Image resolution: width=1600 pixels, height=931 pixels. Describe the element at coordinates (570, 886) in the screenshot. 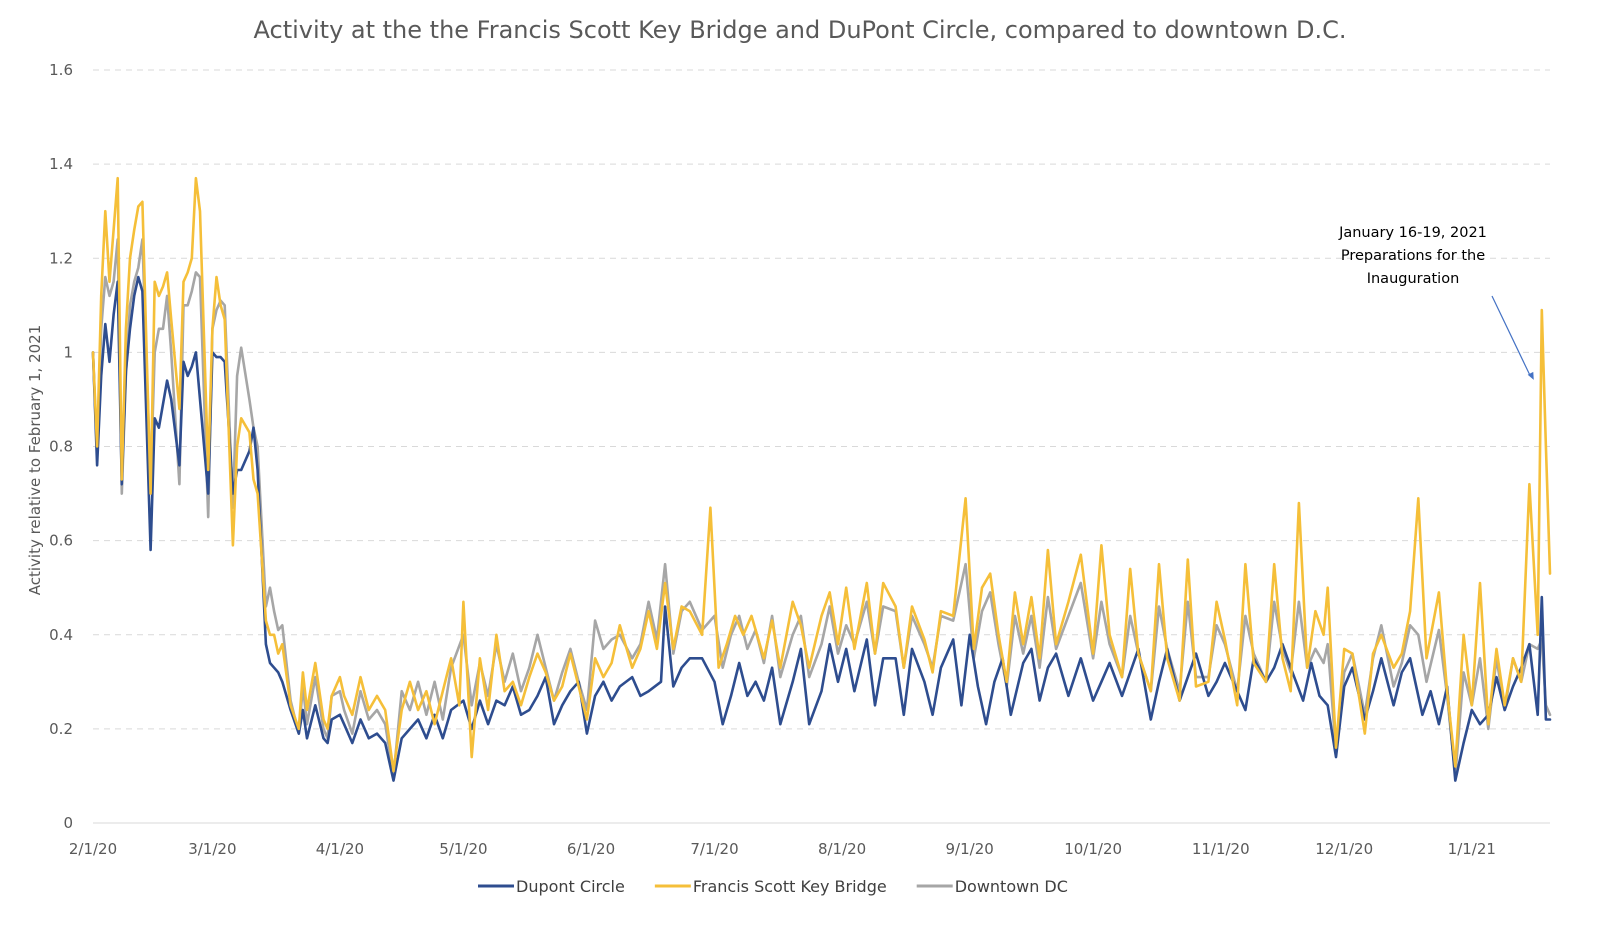

I see `legend-label: Dupont Circle` at that location.